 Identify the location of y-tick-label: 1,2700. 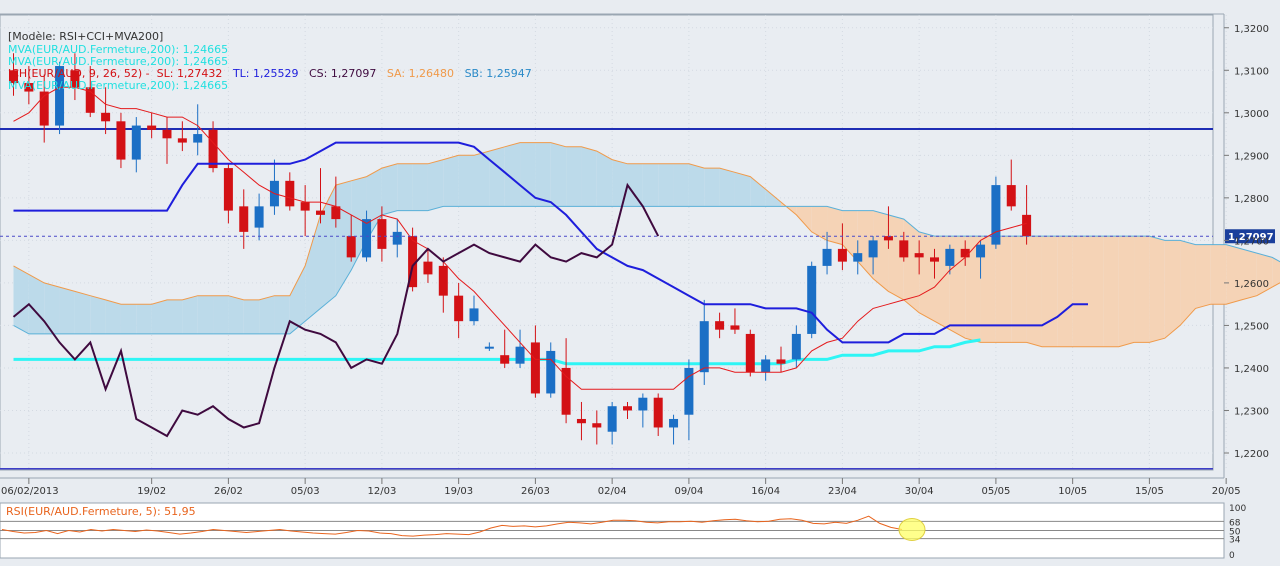
(1251, 241).